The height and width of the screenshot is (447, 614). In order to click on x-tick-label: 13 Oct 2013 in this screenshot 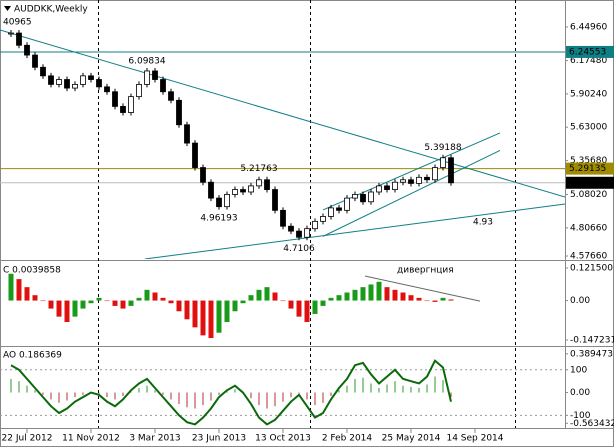, I will do `click(283, 439)`.